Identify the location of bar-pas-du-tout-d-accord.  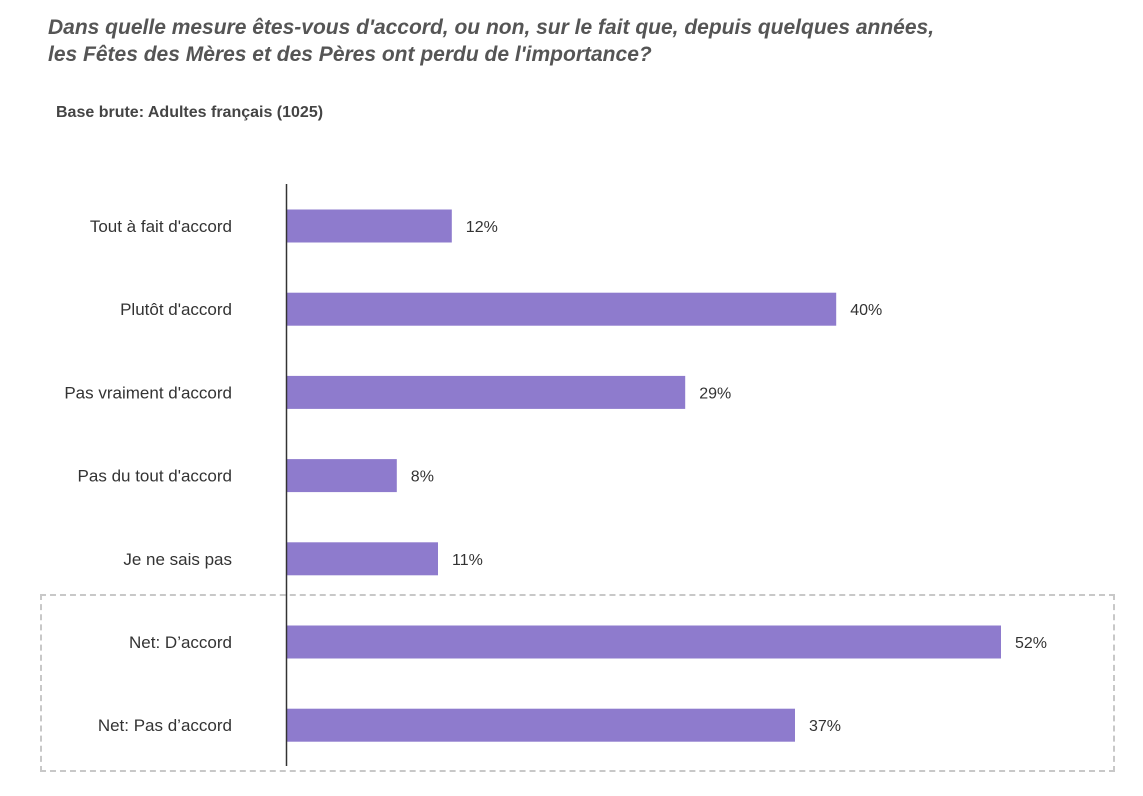
(342, 476).